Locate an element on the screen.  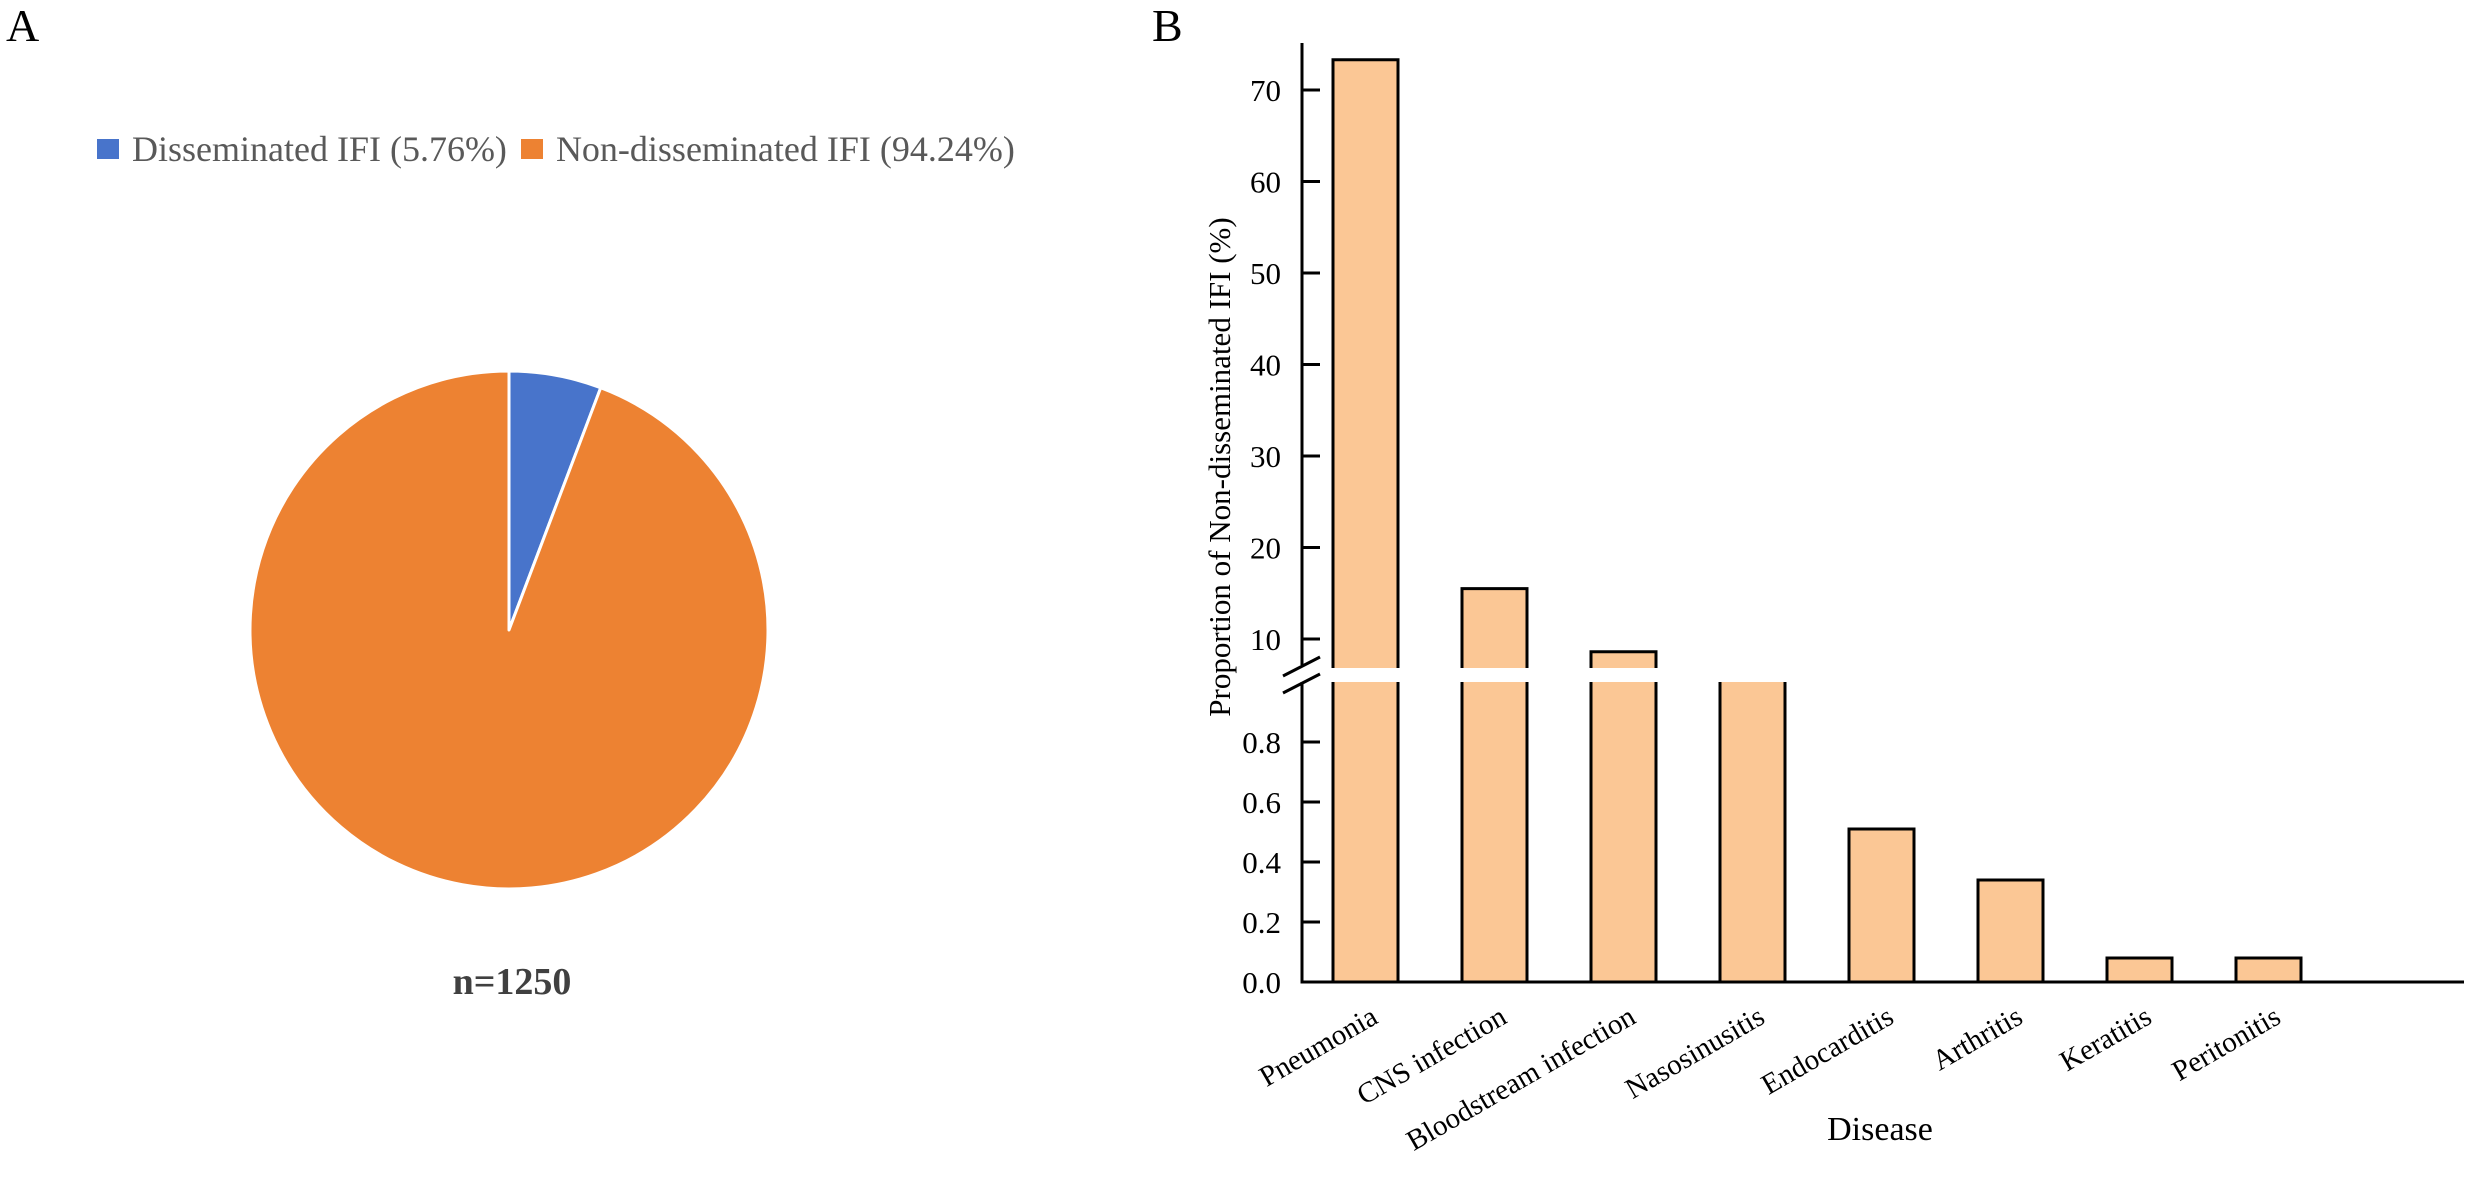
panel-b-label: B is located at coordinates (1167, 25).